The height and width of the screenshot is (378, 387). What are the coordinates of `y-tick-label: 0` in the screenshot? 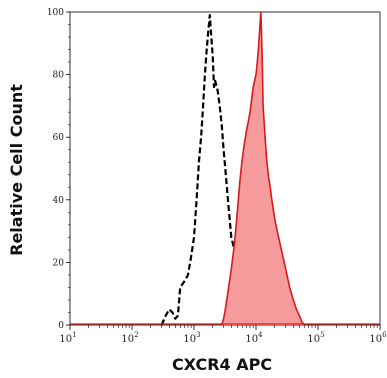 It's located at (61, 326).